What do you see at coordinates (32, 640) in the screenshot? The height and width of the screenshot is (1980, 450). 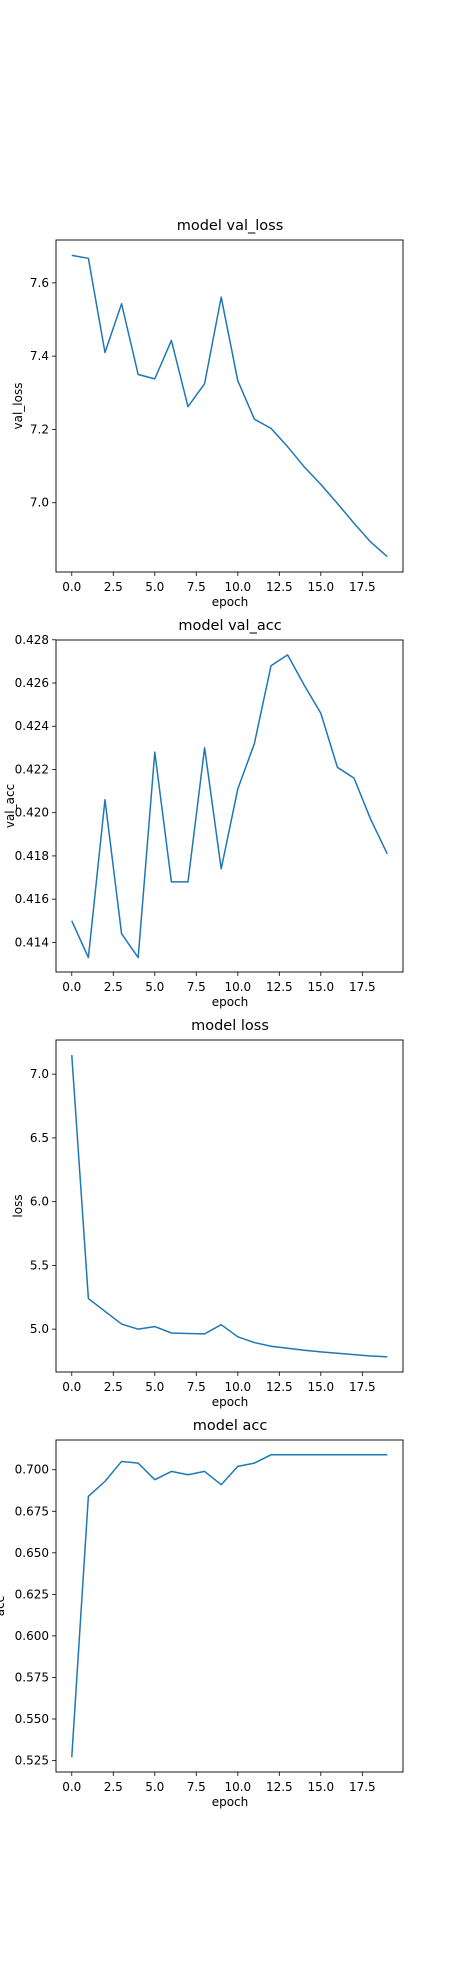 I see `y-tick-label: 0.428` at bounding box center [32, 640].